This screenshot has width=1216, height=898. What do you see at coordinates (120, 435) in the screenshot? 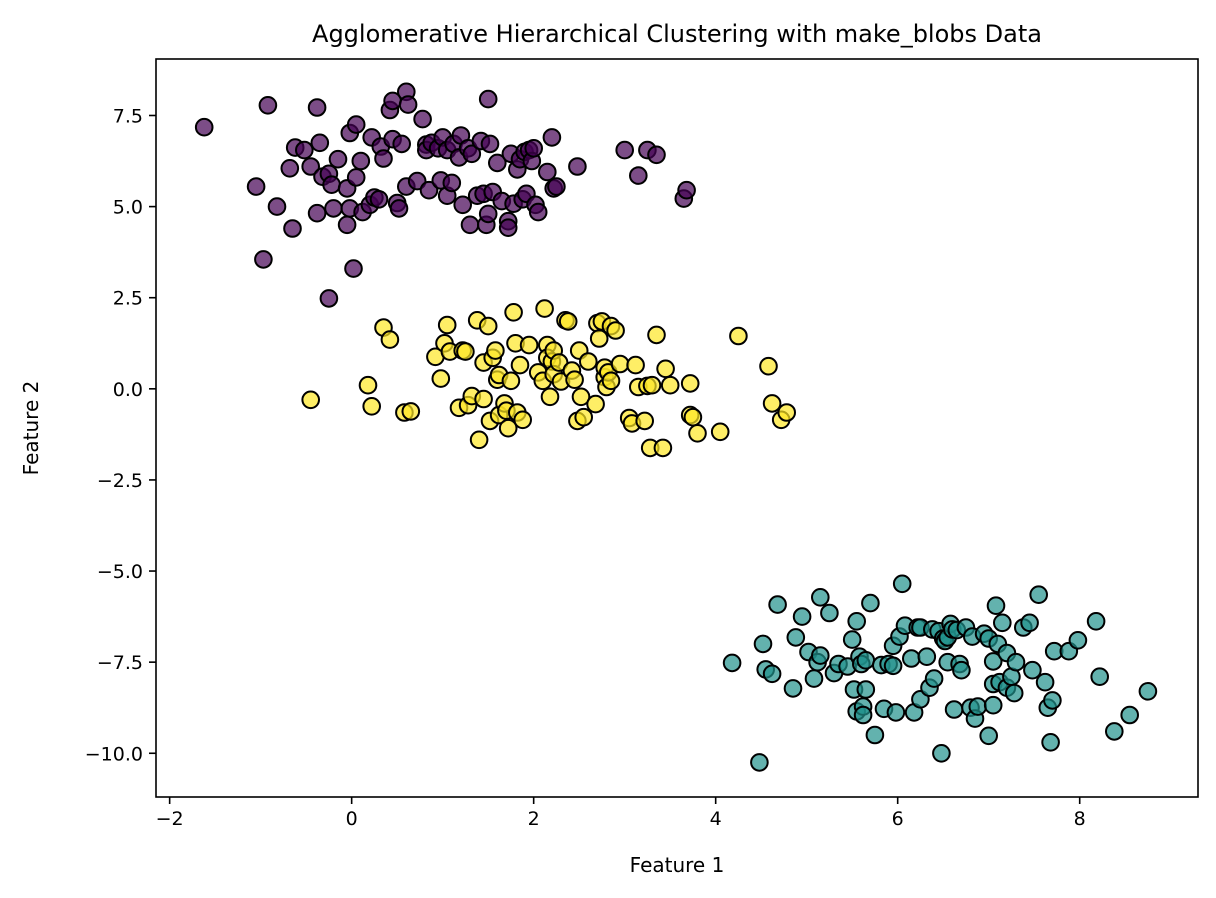
I see `y-axis-ticks: 7.5 5.0 2.5 0.0 −2.5 −5.0 −7.5 −10.0` at bounding box center [120, 435].